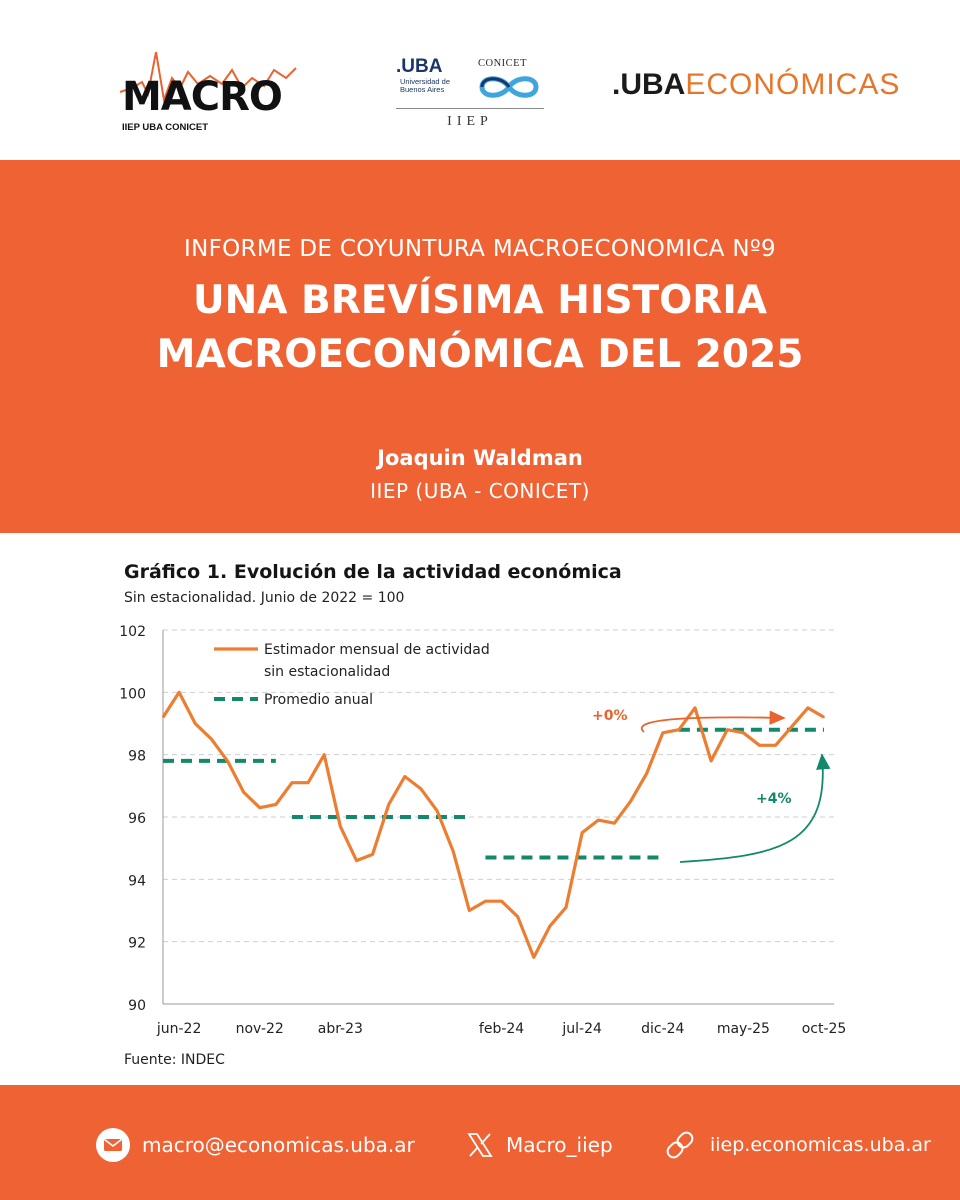 This screenshot has width=960, height=1200. What do you see at coordinates (470, 108) in the screenshot?
I see `logo-divider` at bounding box center [470, 108].